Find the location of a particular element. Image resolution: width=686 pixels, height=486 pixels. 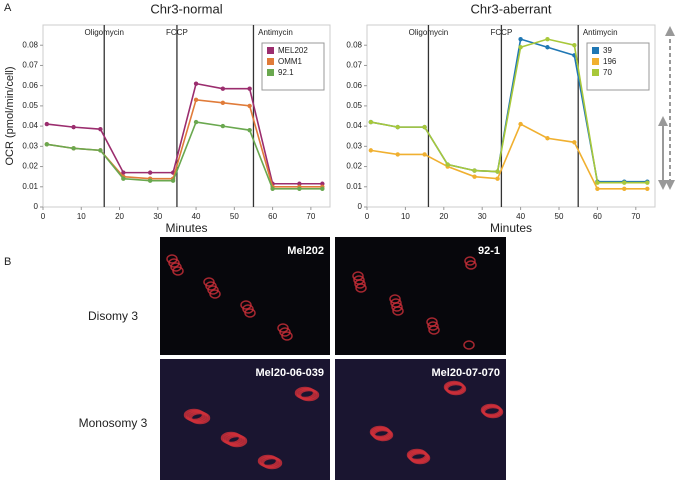

y-axis-label: OCR (pmol/min/cell) is located at coordinates (10, 115).